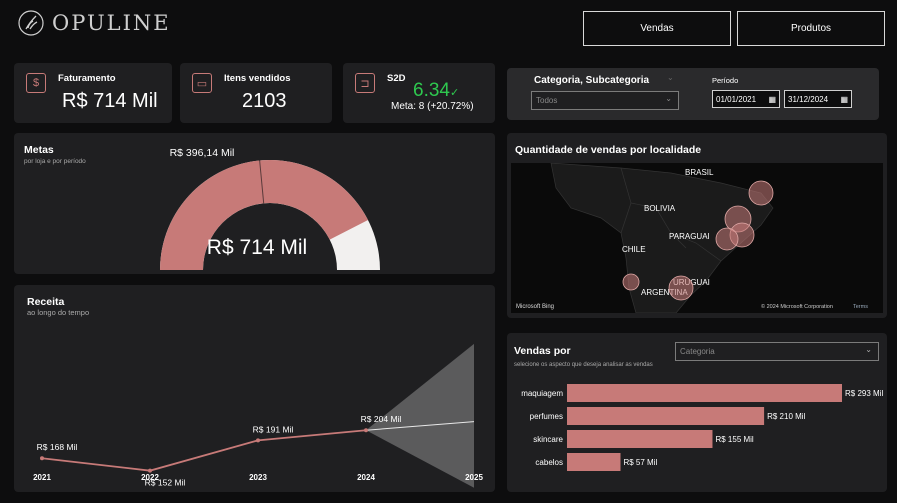 This screenshot has width=897, height=503. Describe the element at coordinates (689, 236) in the screenshot. I see `map-label-paraguai: PARAGUAI` at that location.